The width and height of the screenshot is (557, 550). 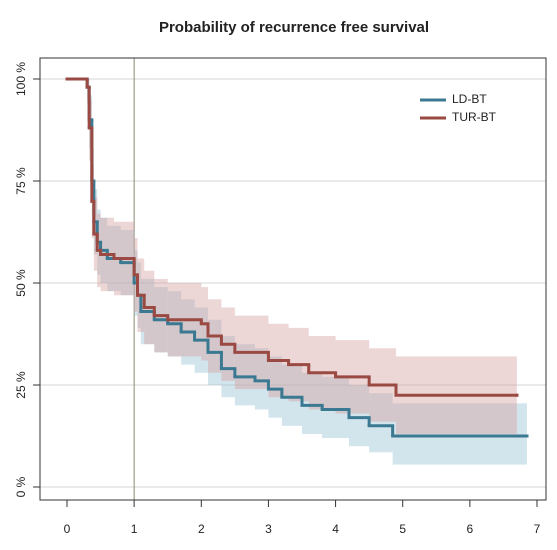 I want to click on x-tick-label: 6, so click(x=470, y=529).